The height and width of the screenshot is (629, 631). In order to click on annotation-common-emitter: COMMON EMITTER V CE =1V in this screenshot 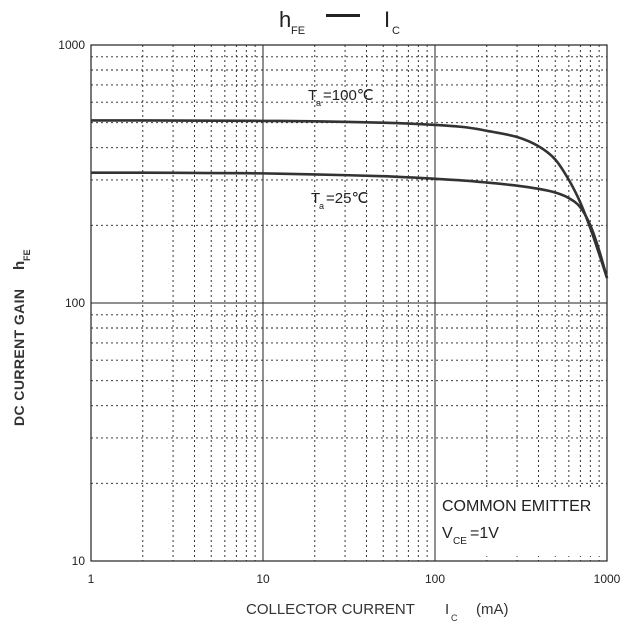, I will do `click(520, 522)`.